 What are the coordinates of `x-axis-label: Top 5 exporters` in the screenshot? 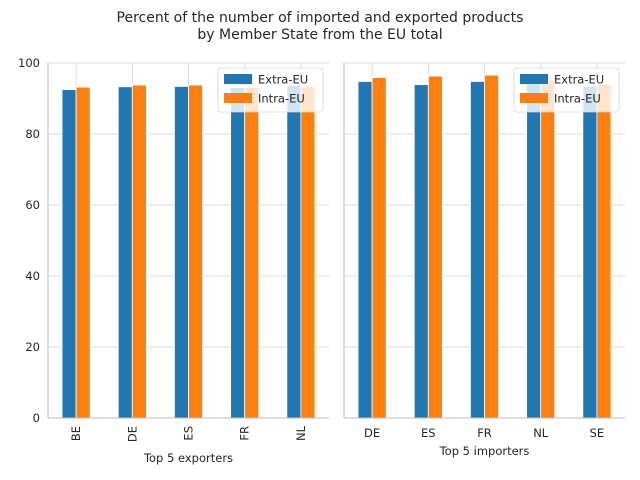 It's located at (188, 458).